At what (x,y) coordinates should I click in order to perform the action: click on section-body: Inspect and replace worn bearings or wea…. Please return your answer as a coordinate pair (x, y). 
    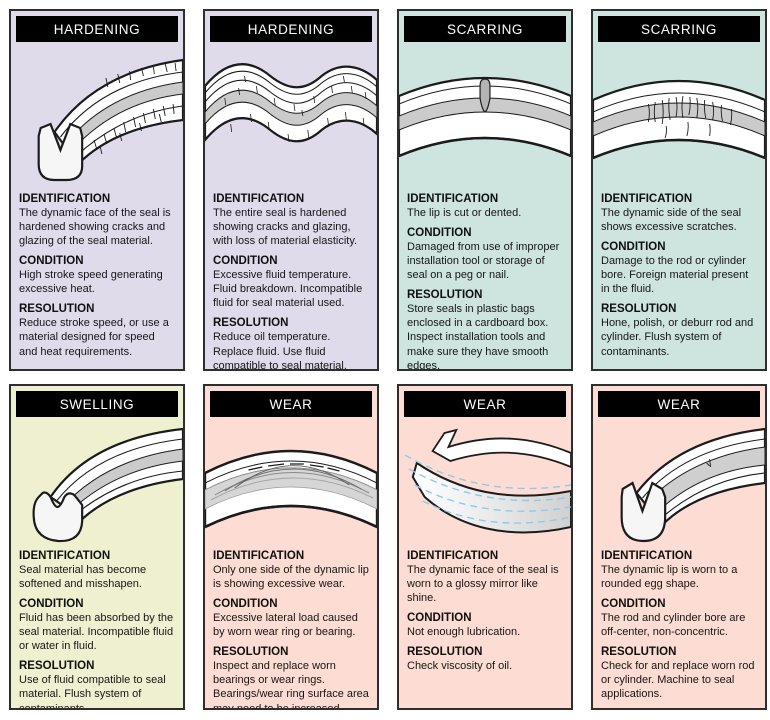
    Looking at the image, I should click on (291, 685).